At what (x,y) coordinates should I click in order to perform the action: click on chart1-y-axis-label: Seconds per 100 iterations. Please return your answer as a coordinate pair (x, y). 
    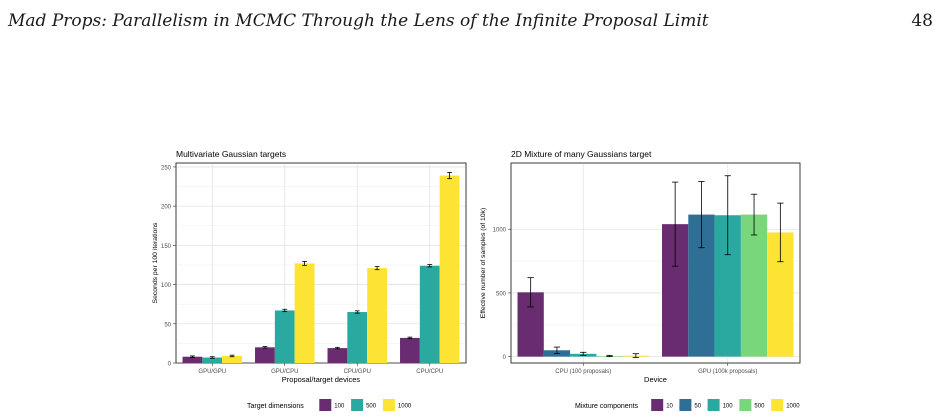
    Looking at the image, I should click on (155, 262).